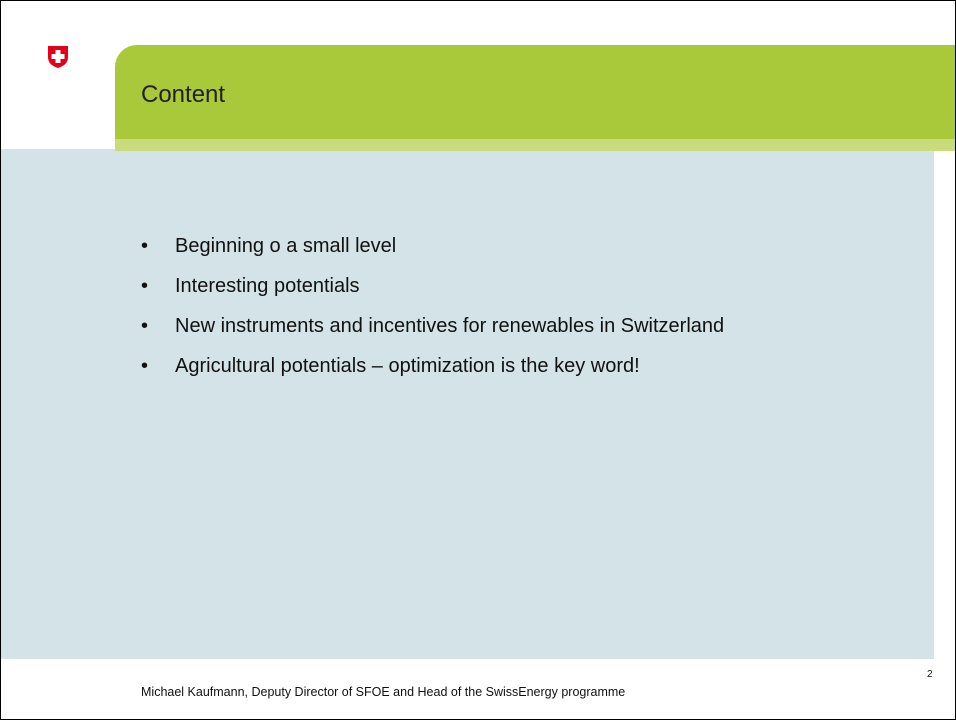 This screenshot has height=720, width=956. Describe the element at coordinates (183, 94) in the screenshot. I see `slide-title: Content` at that location.